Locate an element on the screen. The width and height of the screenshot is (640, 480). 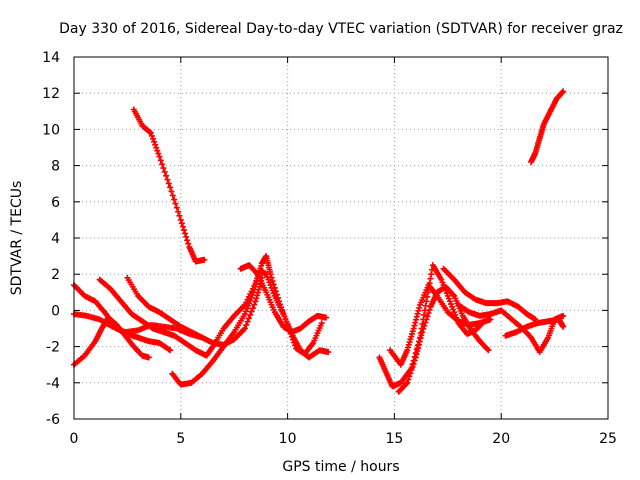
y-tick-label: 12 is located at coordinates (51, 94).